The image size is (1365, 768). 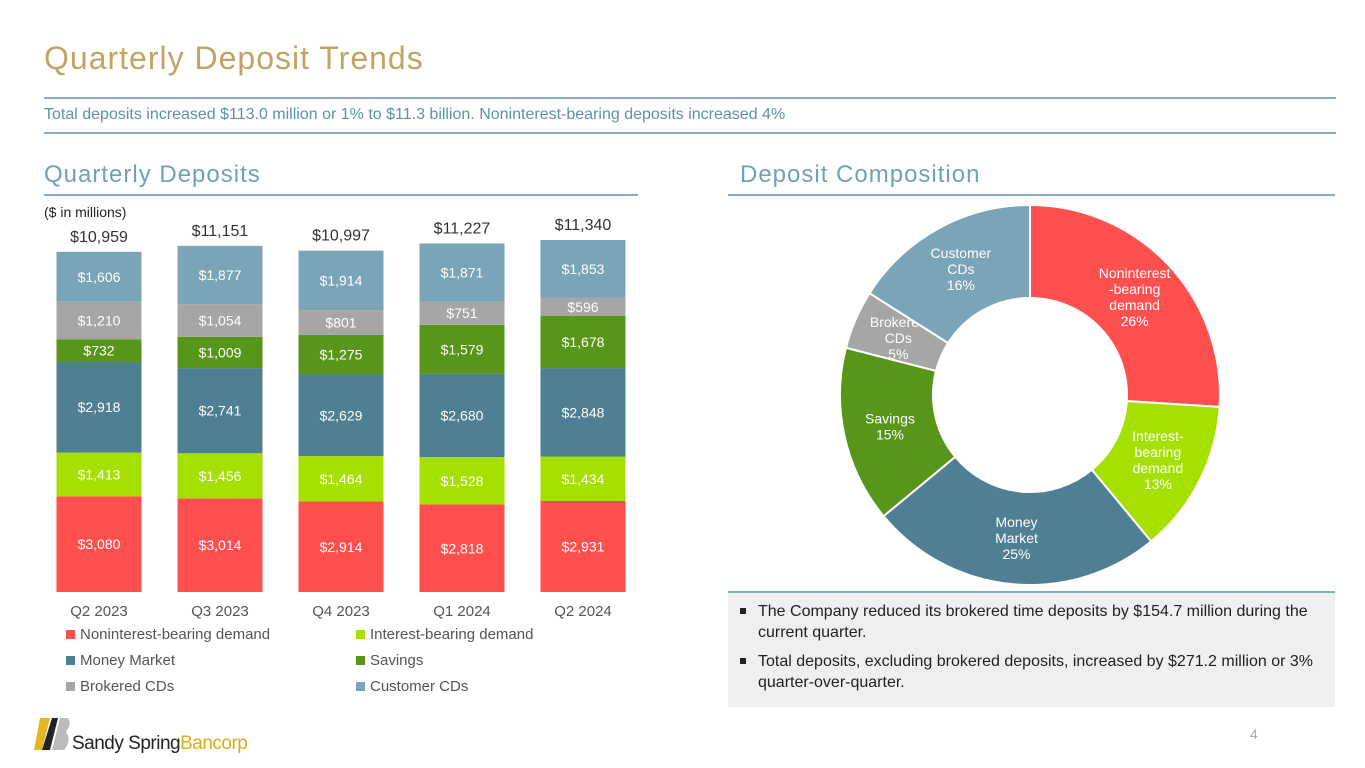 What do you see at coordinates (99, 237) in the screenshot?
I see `bar-total-label: $10,959` at bounding box center [99, 237].